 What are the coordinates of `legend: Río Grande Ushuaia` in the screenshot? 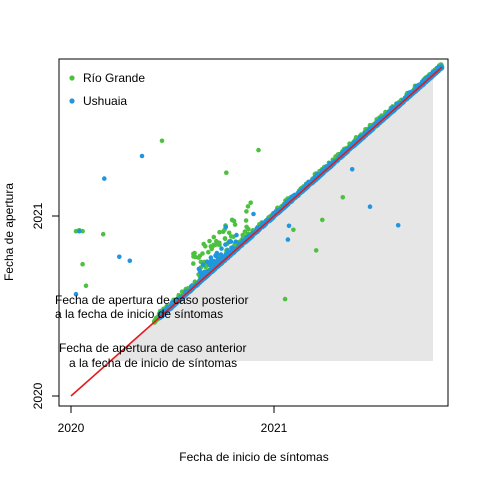 It's located at (107, 89).